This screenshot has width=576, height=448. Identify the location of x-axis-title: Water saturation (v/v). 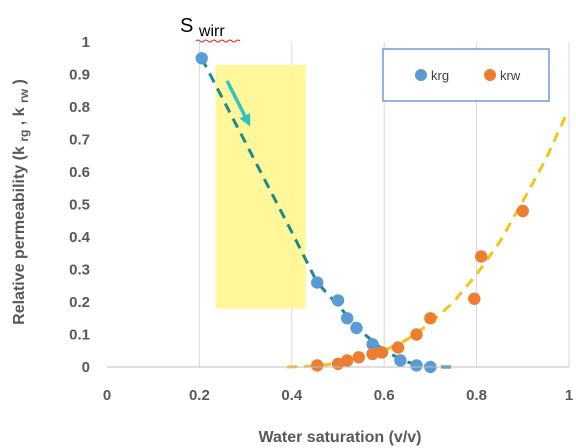
(340, 437).